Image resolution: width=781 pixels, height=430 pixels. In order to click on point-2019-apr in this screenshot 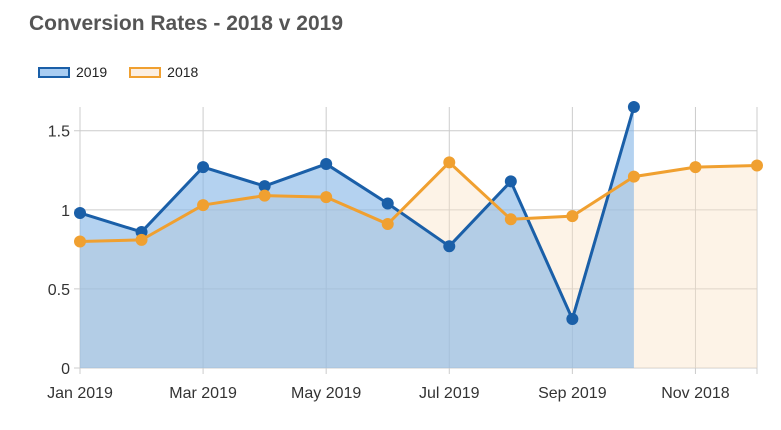, I will do `click(264, 186)`.